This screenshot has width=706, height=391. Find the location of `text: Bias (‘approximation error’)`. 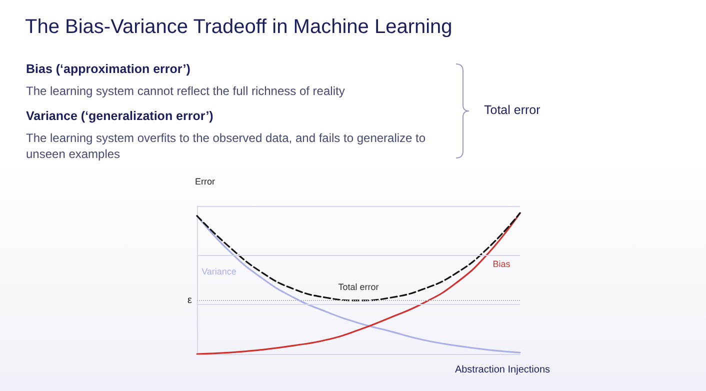

text: Bias (‘approximation error’) is located at coordinates (108, 69).